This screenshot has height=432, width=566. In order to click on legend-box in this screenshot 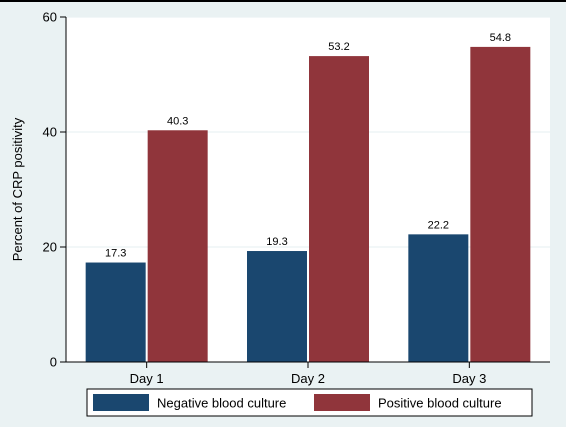, I will do `click(309, 402)`.